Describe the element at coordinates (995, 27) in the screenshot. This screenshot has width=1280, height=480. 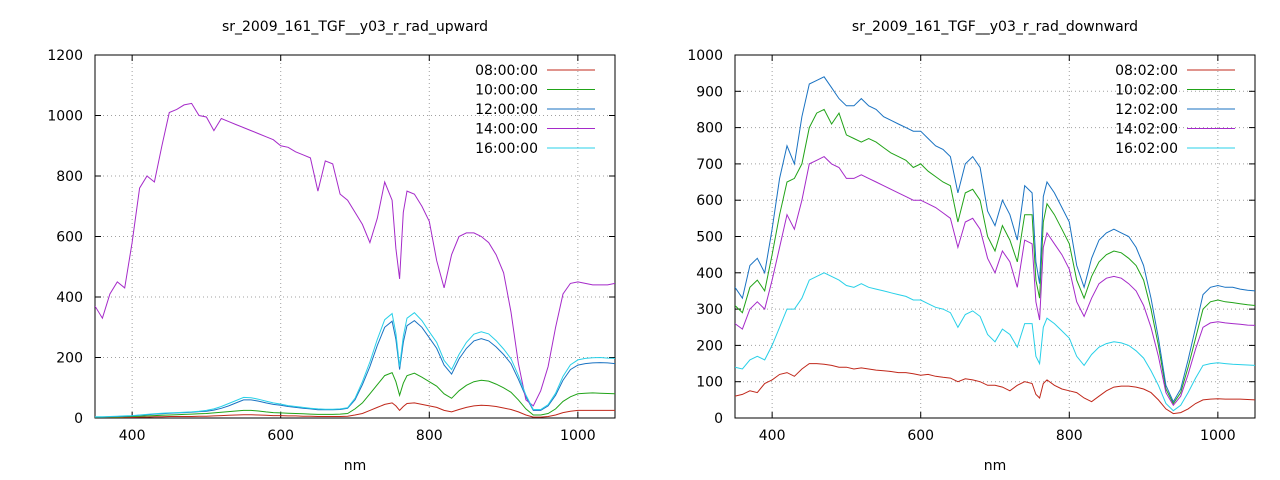
I see `chart-title: sr_2009_161_TGF__y03_r_rad_downward` at that location.